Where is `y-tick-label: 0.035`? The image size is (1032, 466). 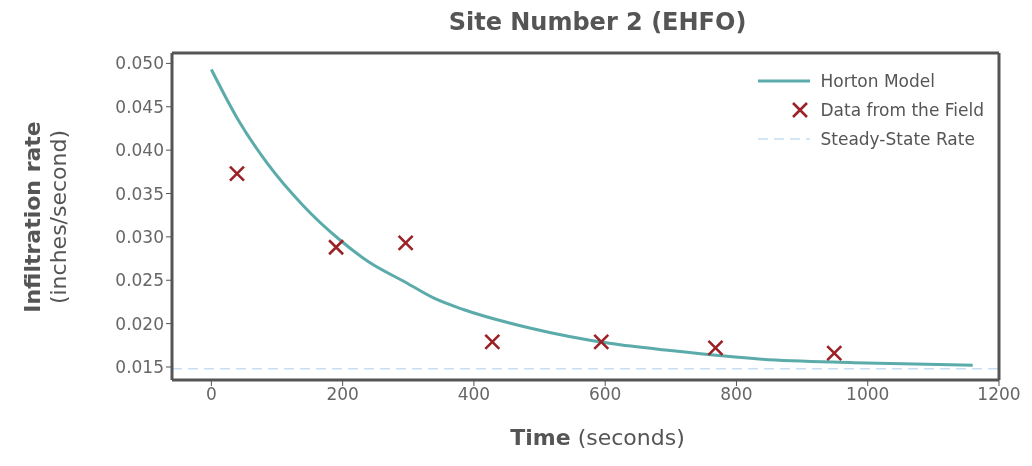
y-tick-label: 0.035 is located at coordinates (139, 193).